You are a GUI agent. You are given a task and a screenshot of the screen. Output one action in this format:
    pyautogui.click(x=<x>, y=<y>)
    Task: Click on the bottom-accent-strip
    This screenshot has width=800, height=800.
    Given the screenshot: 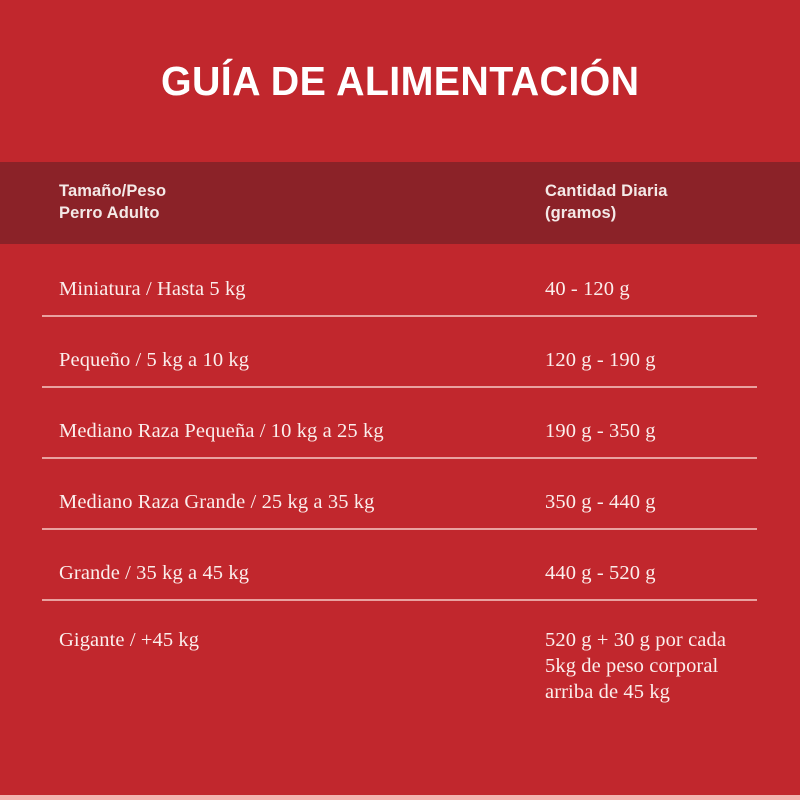 What is the action you would take?
    pyautogui.click(x=400, y=797)
    